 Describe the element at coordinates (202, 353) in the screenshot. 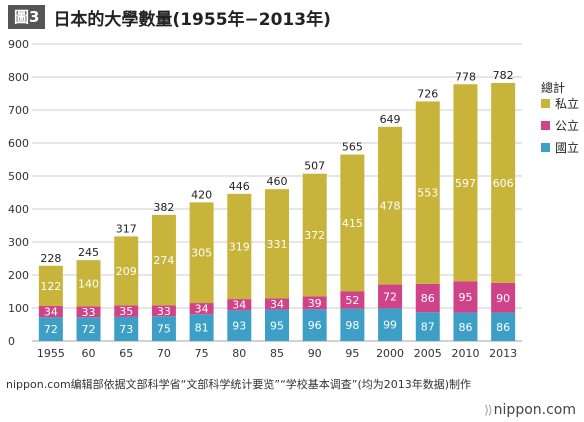

I see `x-tick-label: 75` at that location.